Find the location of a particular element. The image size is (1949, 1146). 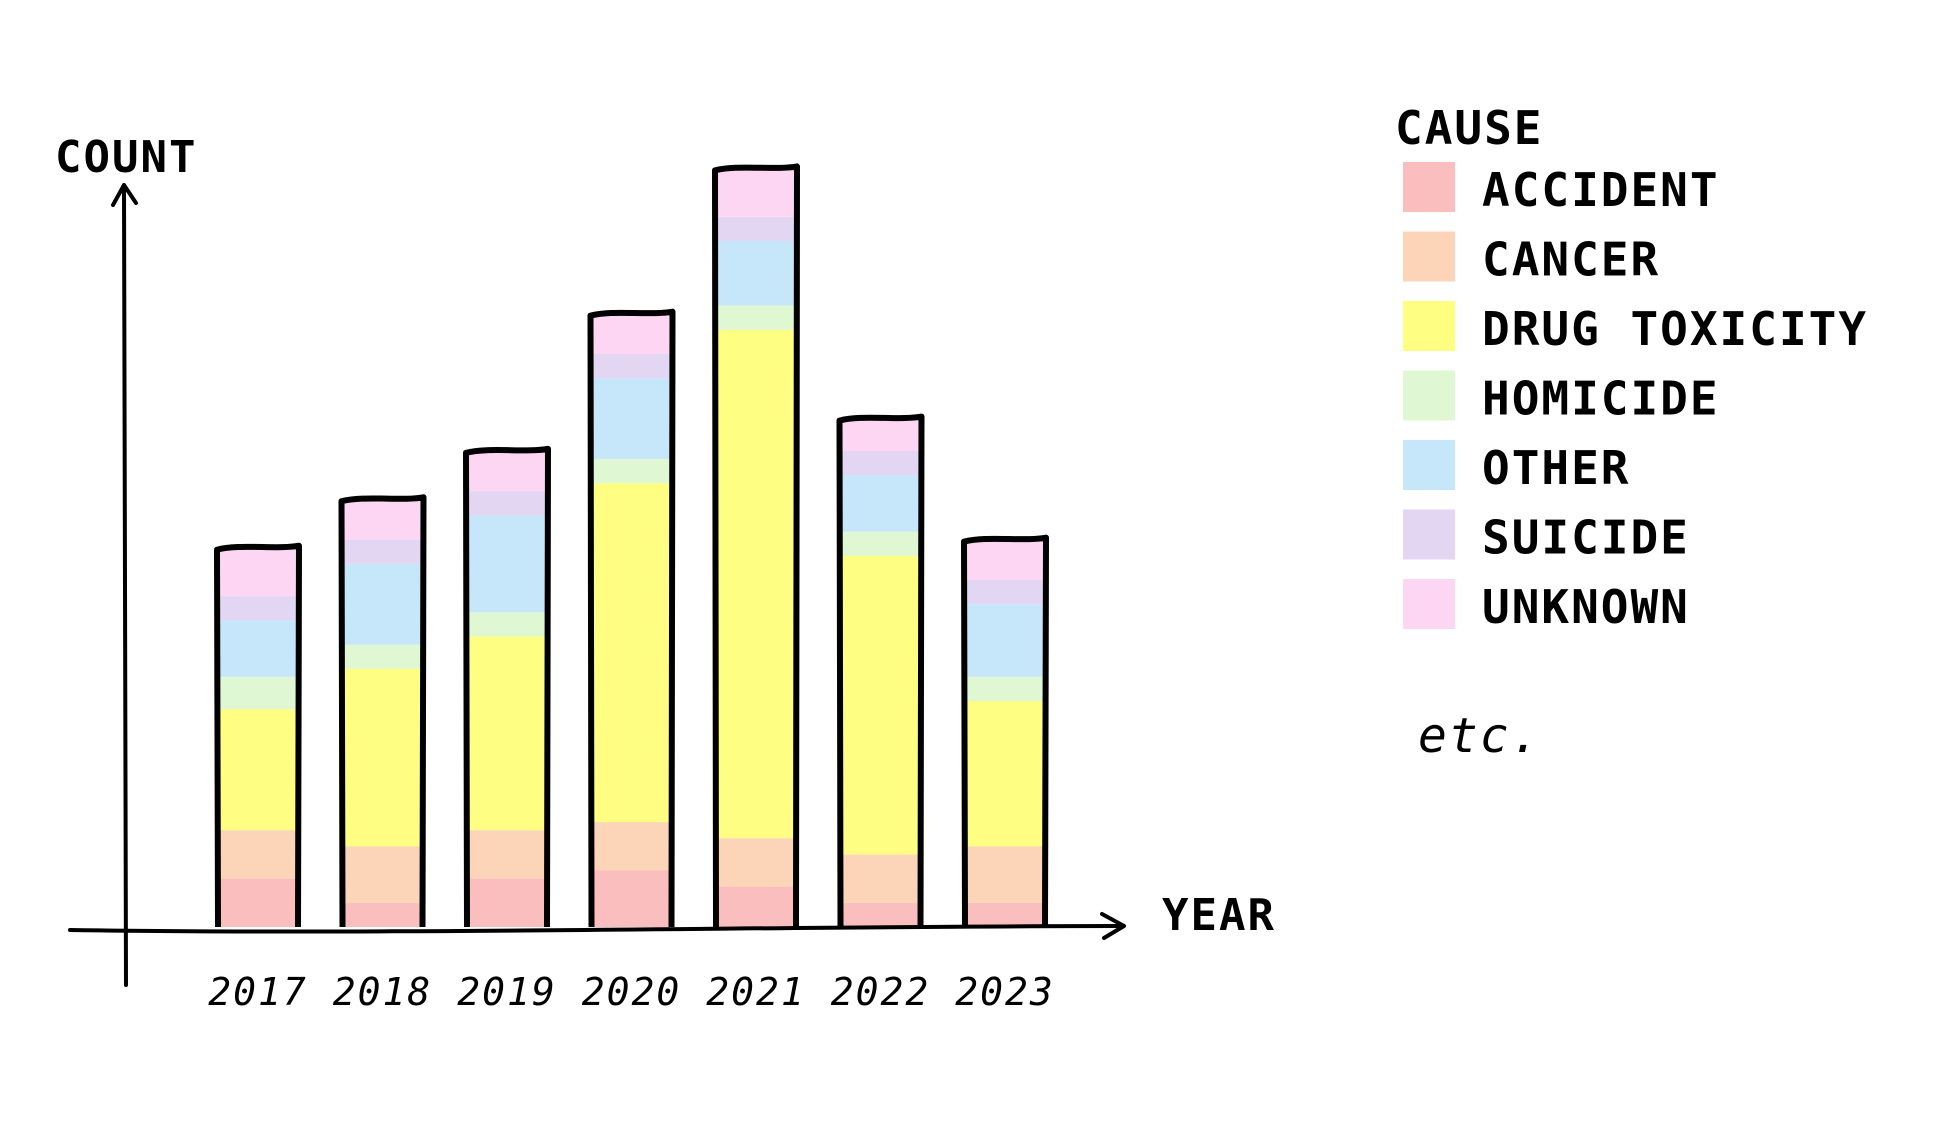

x-tick-labels: 2017 2018 2019 2020 2021 2022 2023 is located at coordinates (631, 992).